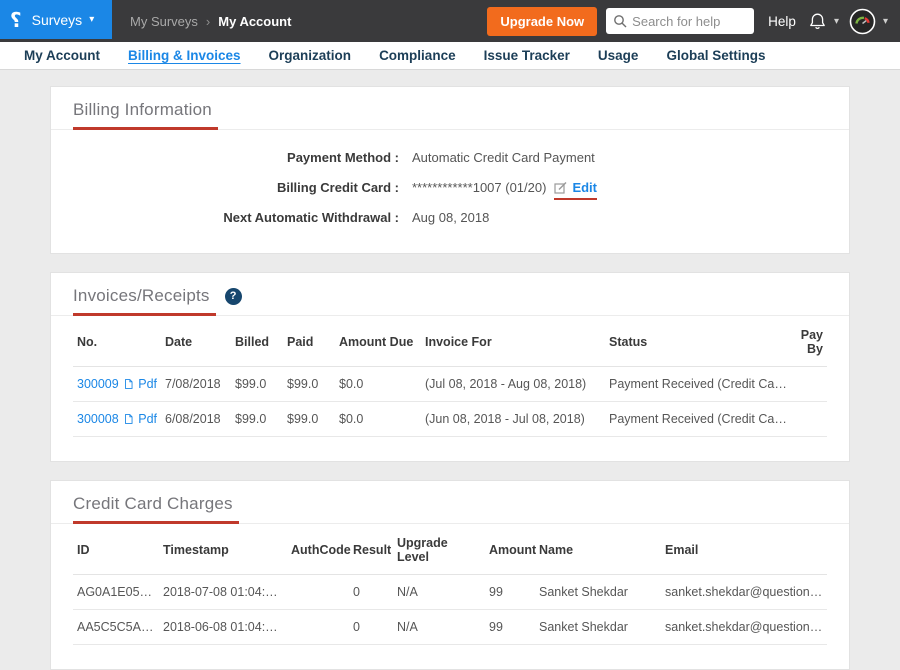  I want to click on tab-usage: Usage, so click(618, 55).